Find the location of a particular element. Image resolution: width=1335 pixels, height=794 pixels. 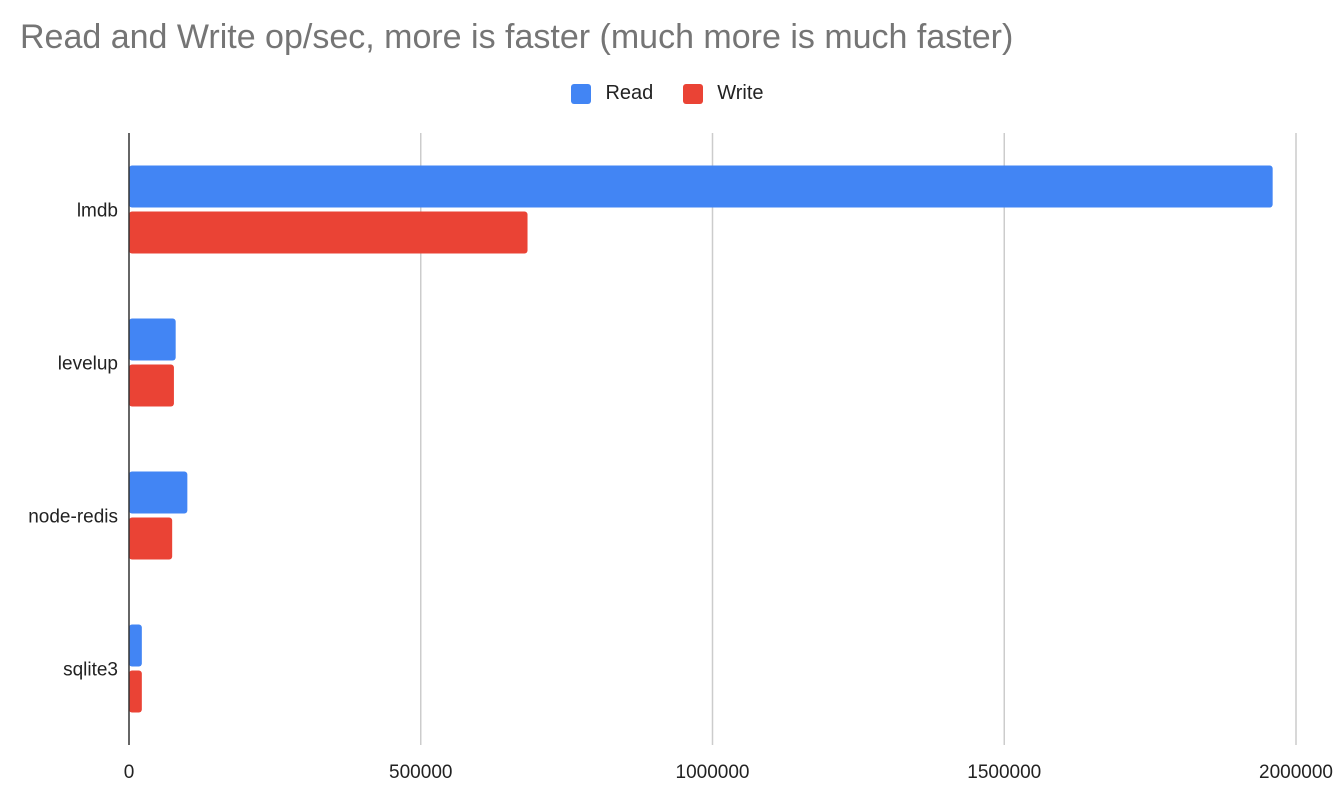

legend-label-write: Write is located at coordinates (740, 93).